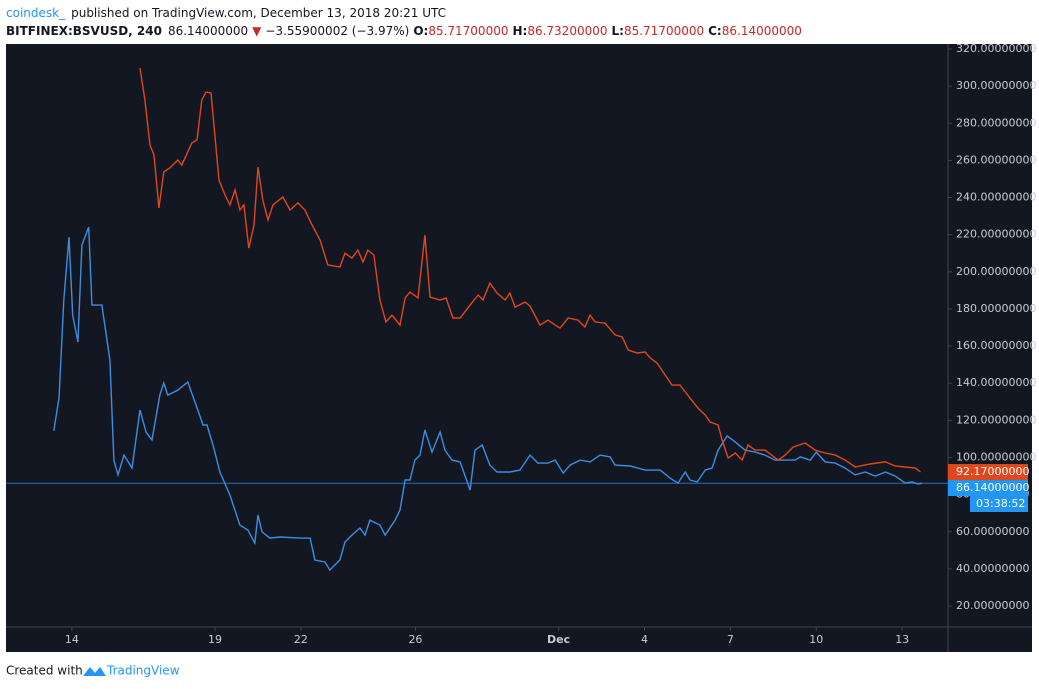 The width and height of the screenshot is (1039, 689). I want to click on x-tick-label: 14, so click(72, 639).